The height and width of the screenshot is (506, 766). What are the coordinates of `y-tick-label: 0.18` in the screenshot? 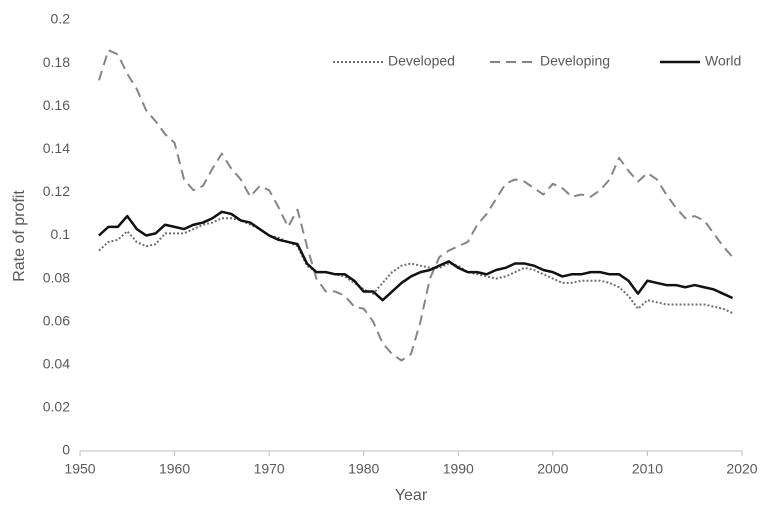 It's located at (56, 62).